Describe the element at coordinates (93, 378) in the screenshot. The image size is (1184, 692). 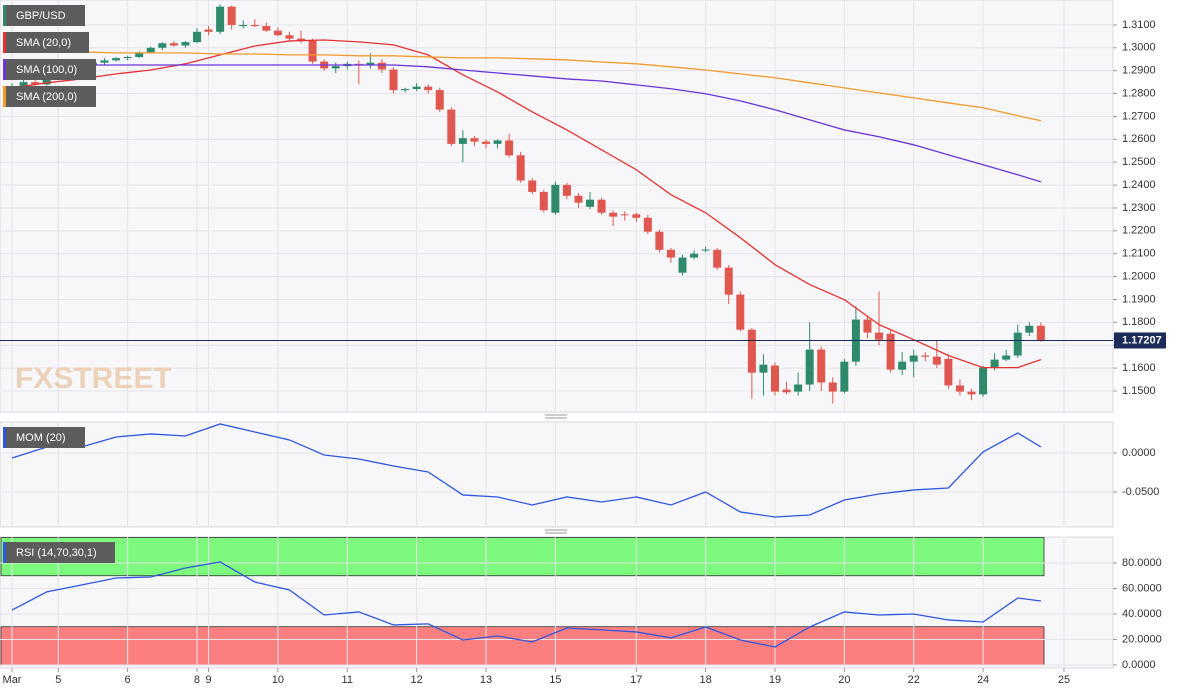
I see `watermark: FXSTREET` at that location.